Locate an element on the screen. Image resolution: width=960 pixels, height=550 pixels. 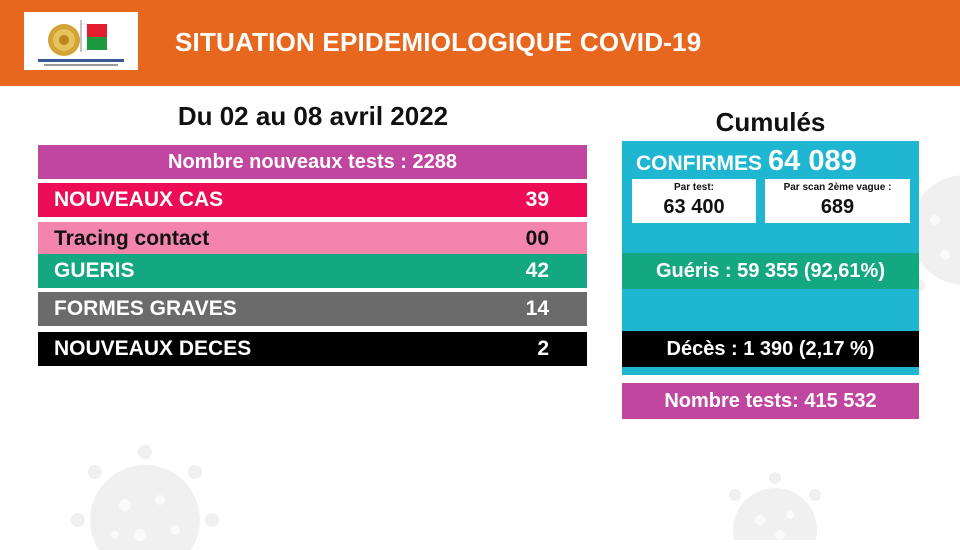
row-label: GUERIS is located at coordinates (94, 270).